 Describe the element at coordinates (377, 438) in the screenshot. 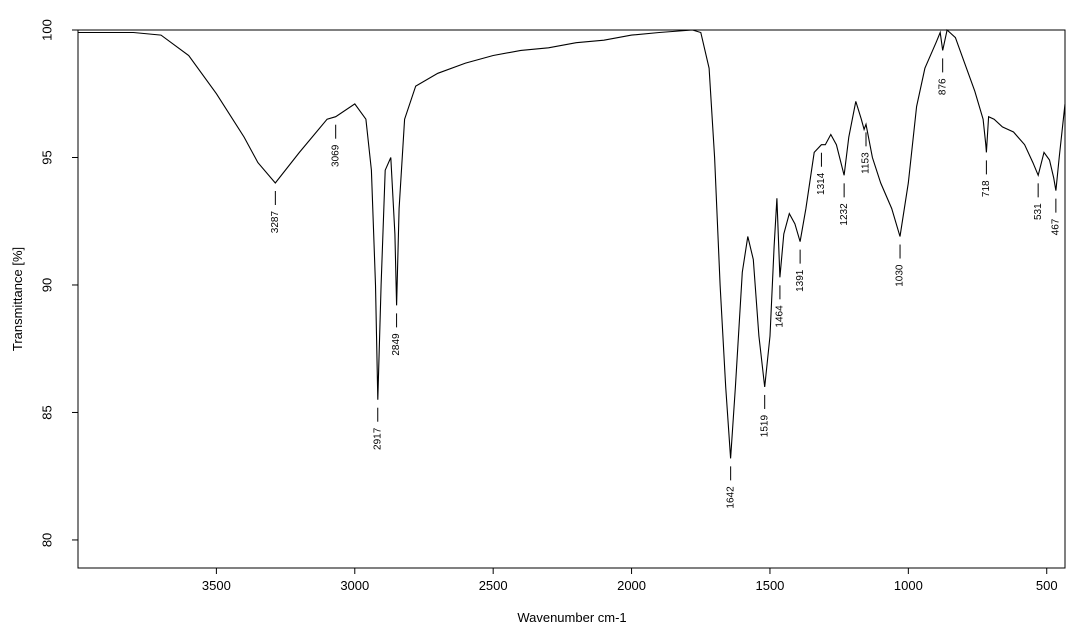

I see `peak-label: 2917` at that location.